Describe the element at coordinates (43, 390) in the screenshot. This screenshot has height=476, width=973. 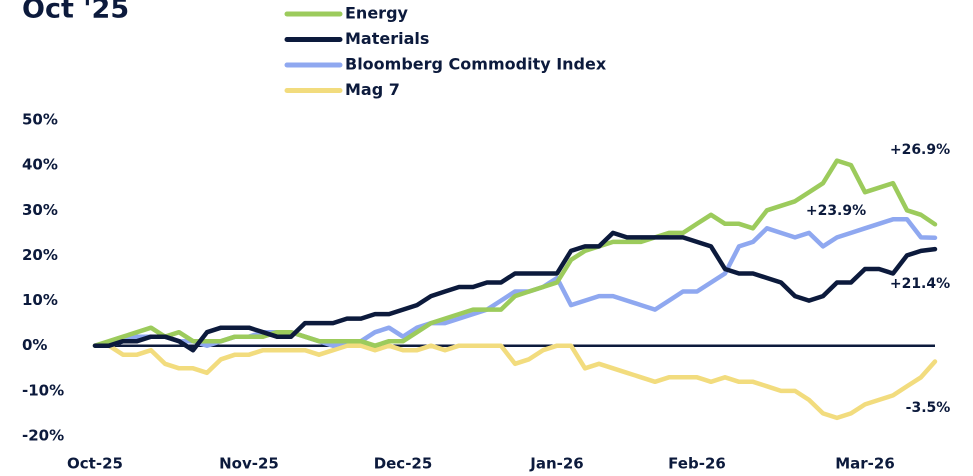
I see `y-tick-label: -10%` at that location.